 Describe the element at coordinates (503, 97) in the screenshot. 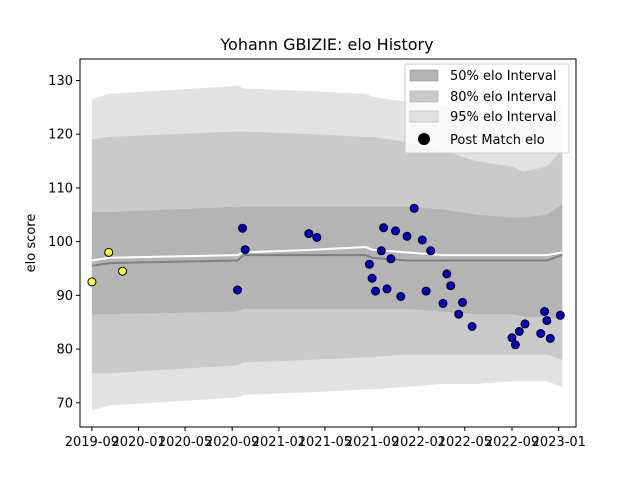

I see `legend-label-80: 80% elo Interval` at that location.